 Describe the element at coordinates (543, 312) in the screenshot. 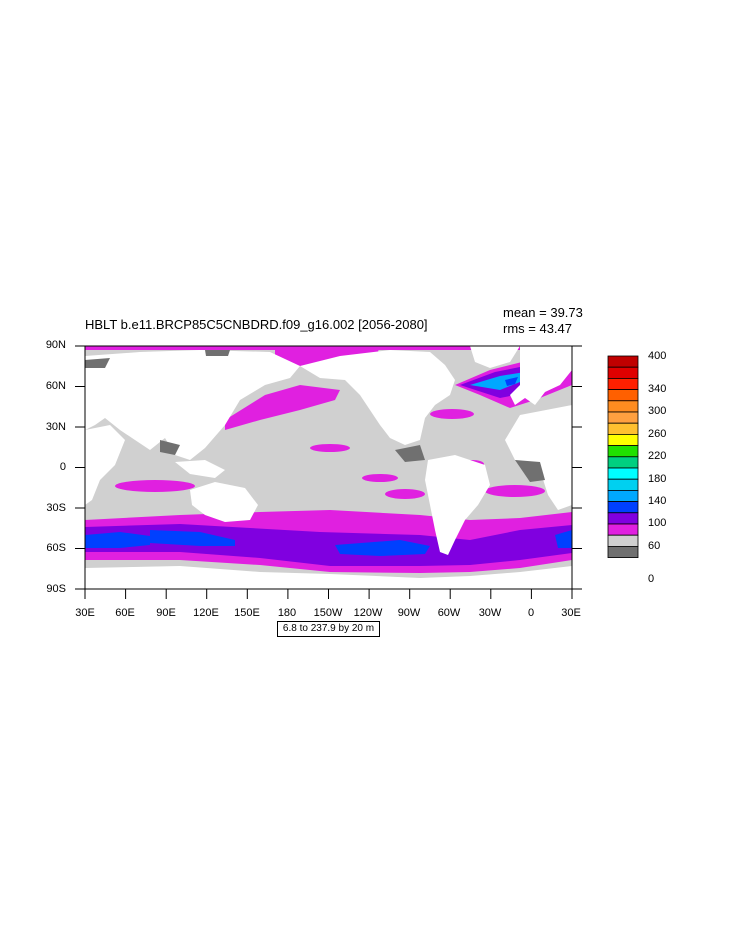

I see `mean-value: mean = 39.73` at that location.